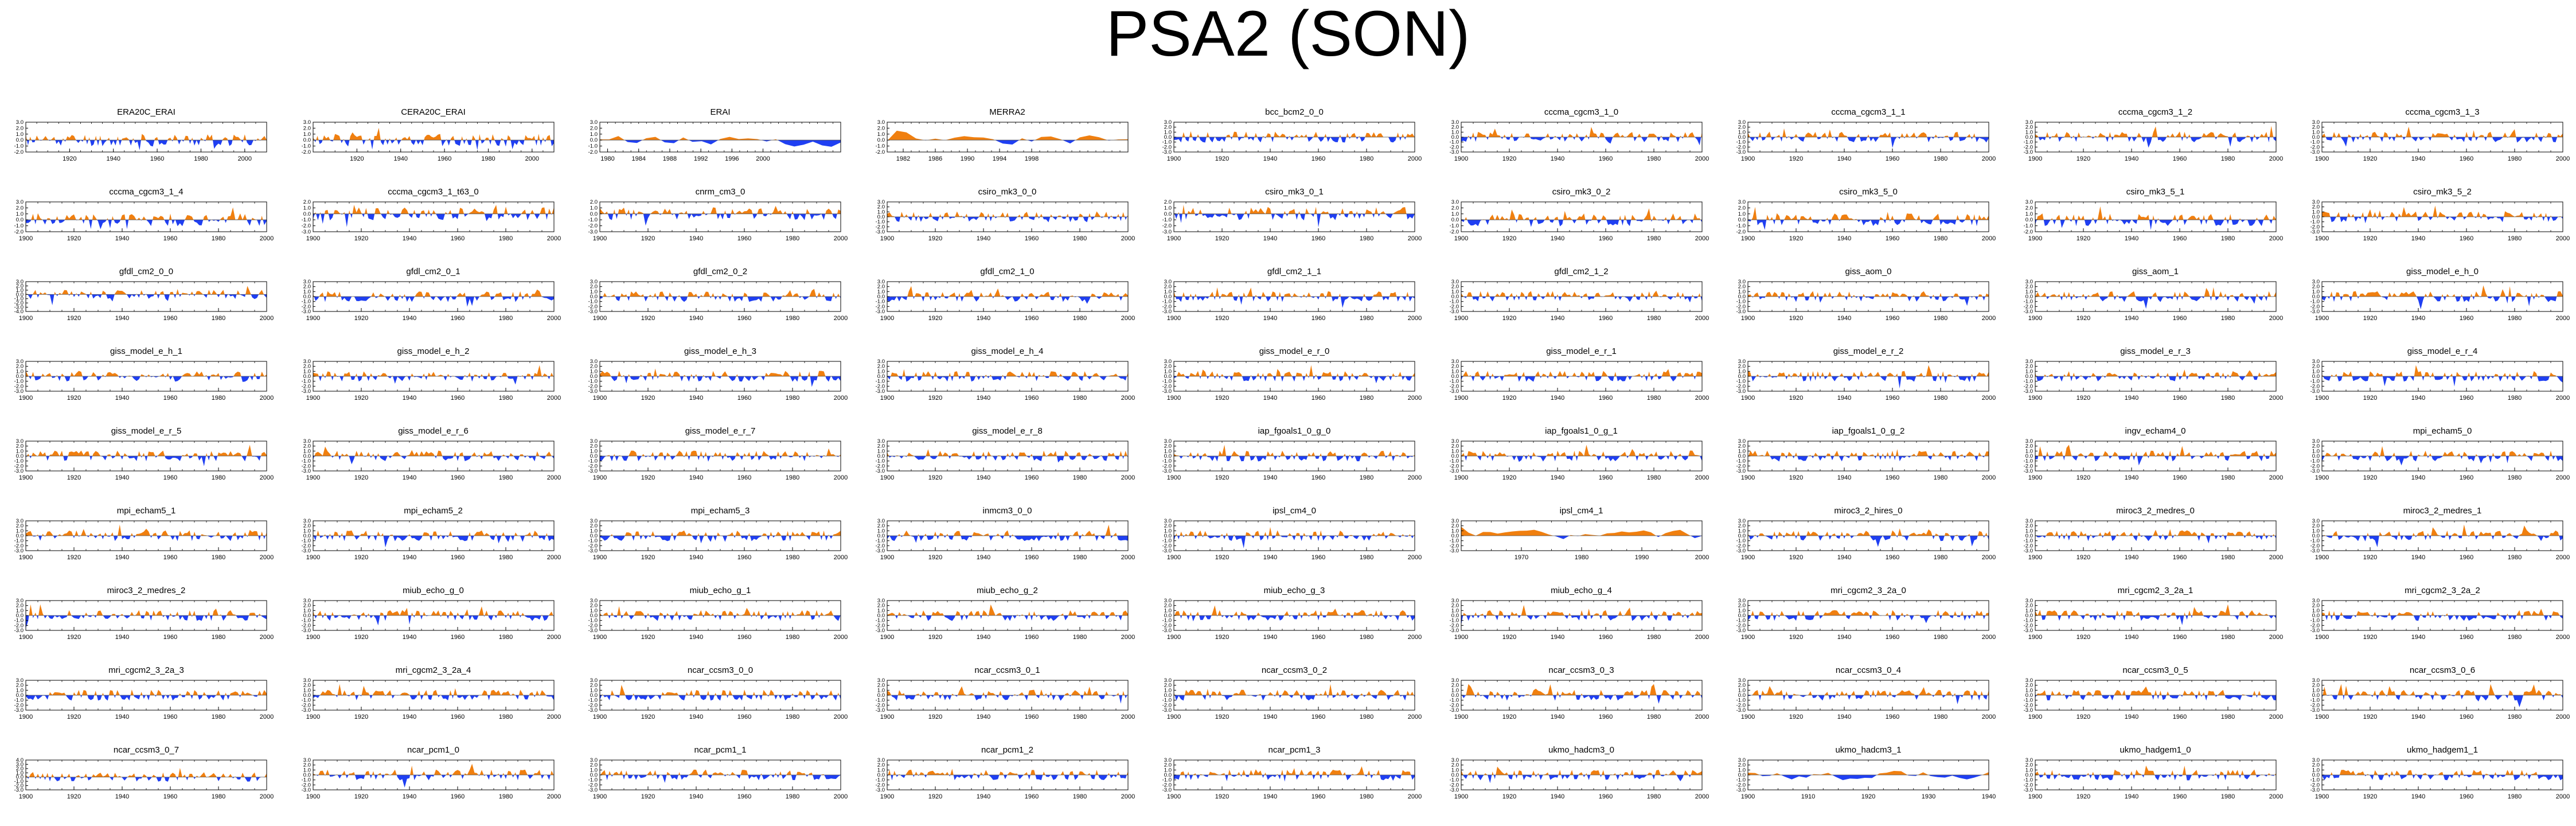 This screenshot has width=2576, height=826. I want to click on y-tick-label: -4.0, so click(19, 312).